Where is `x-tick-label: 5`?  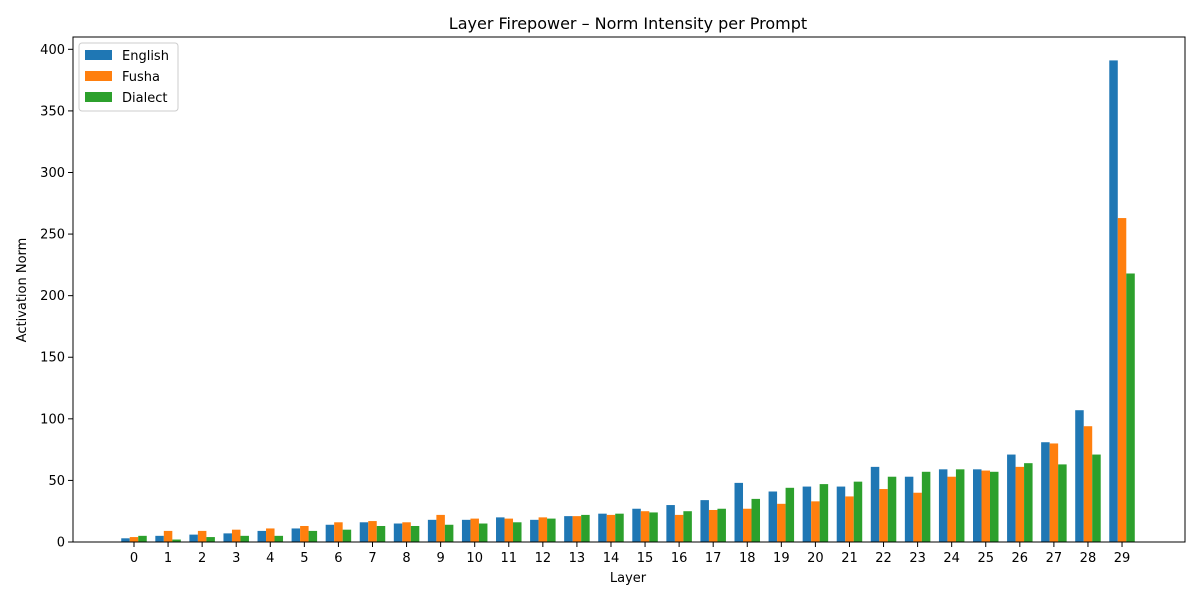 x-tick-label: 5 is located at coordinates (304, 558).